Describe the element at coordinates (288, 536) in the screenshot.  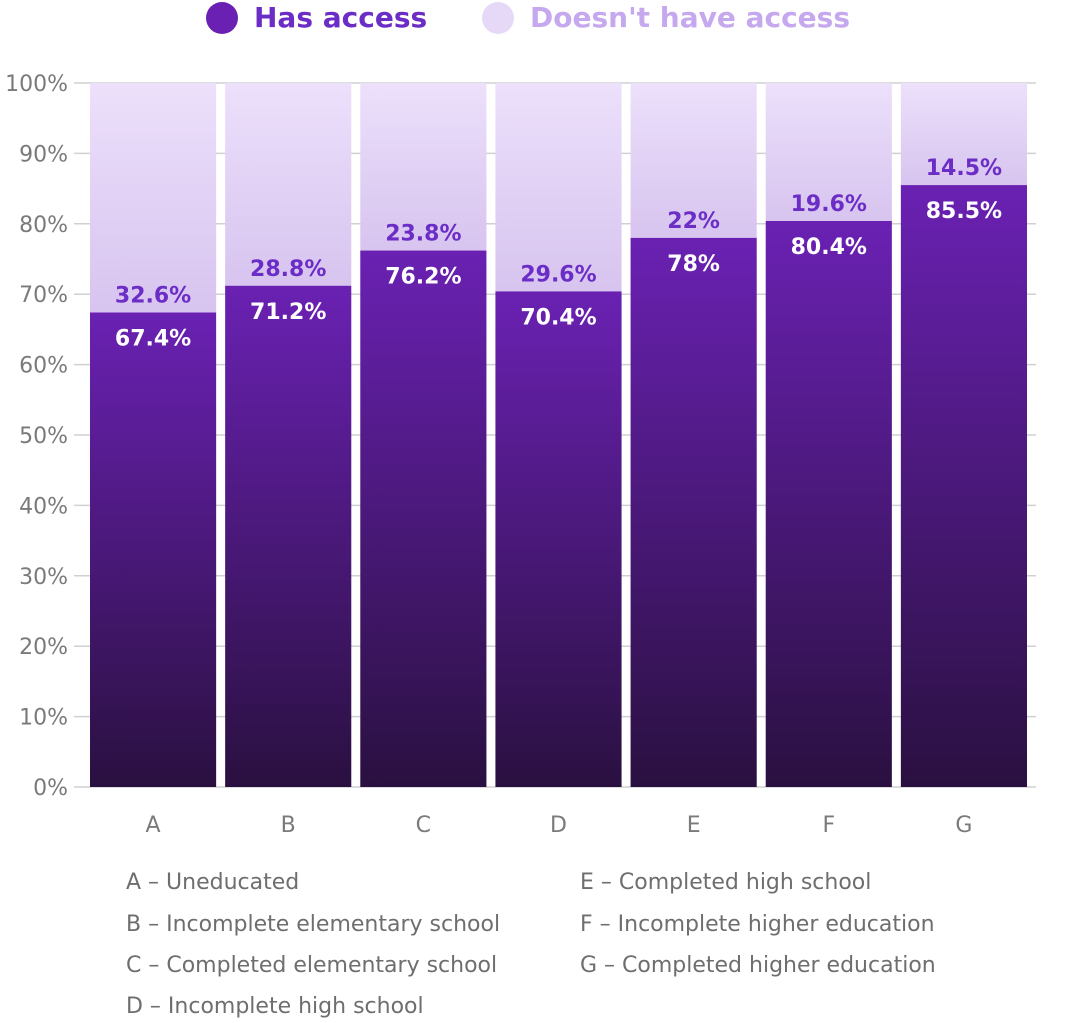
I see `bar-has-access-B` at that location.